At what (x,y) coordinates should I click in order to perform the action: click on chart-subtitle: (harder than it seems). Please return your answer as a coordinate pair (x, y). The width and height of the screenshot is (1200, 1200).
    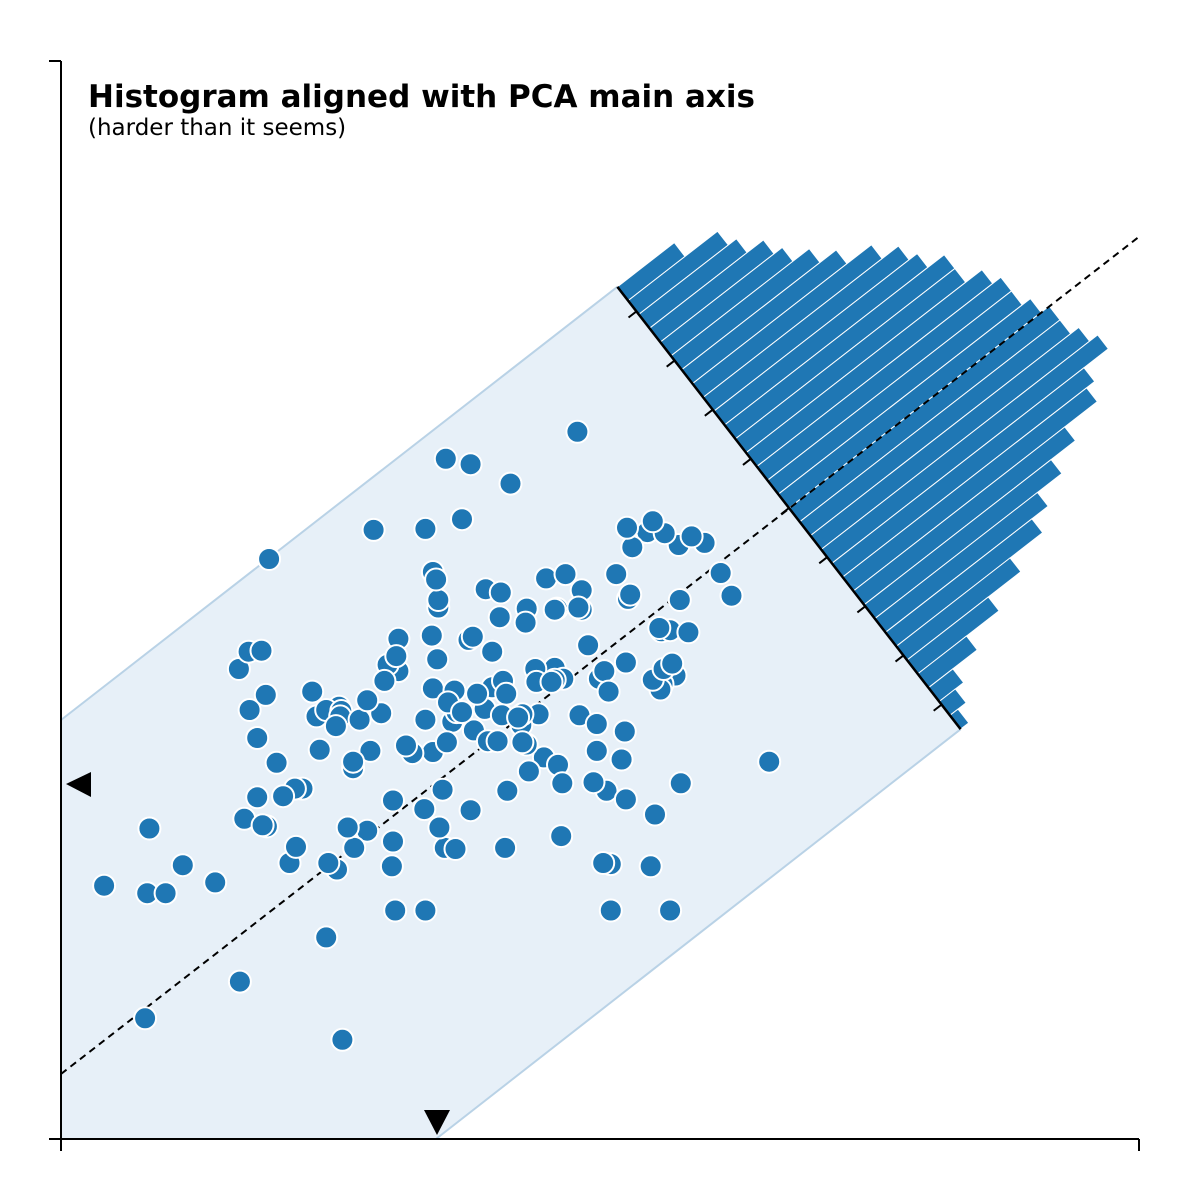
    Looking at the image, I should click on (217, 128).